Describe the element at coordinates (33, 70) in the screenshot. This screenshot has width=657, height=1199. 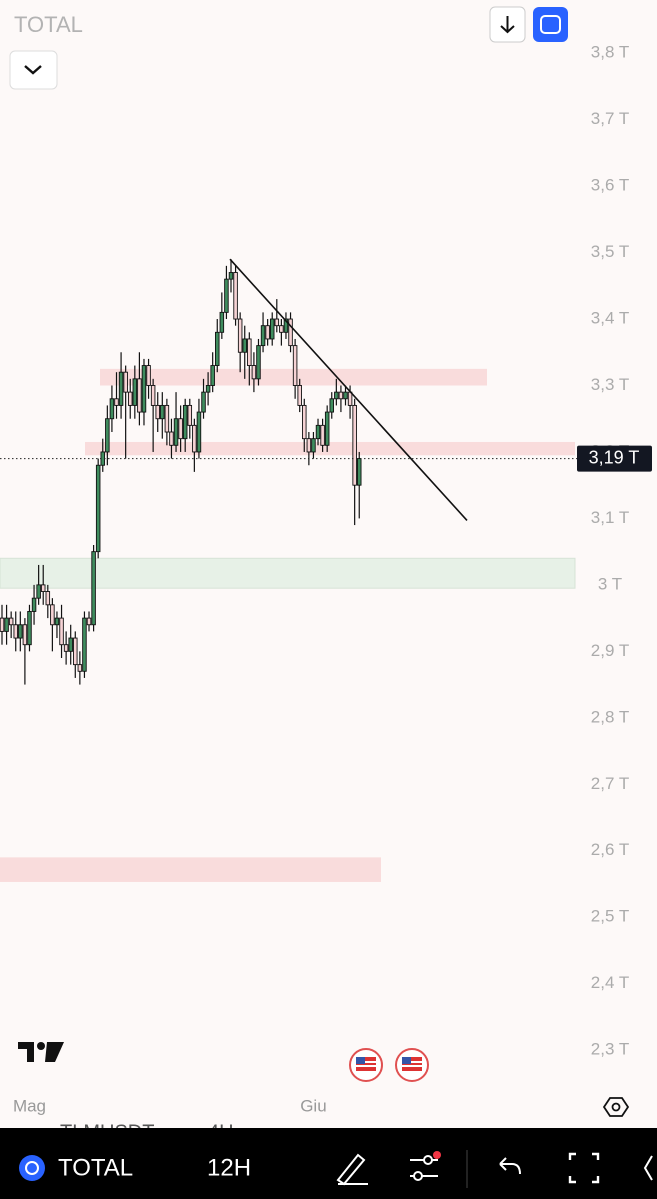
I see `dropdown-button` at that location.